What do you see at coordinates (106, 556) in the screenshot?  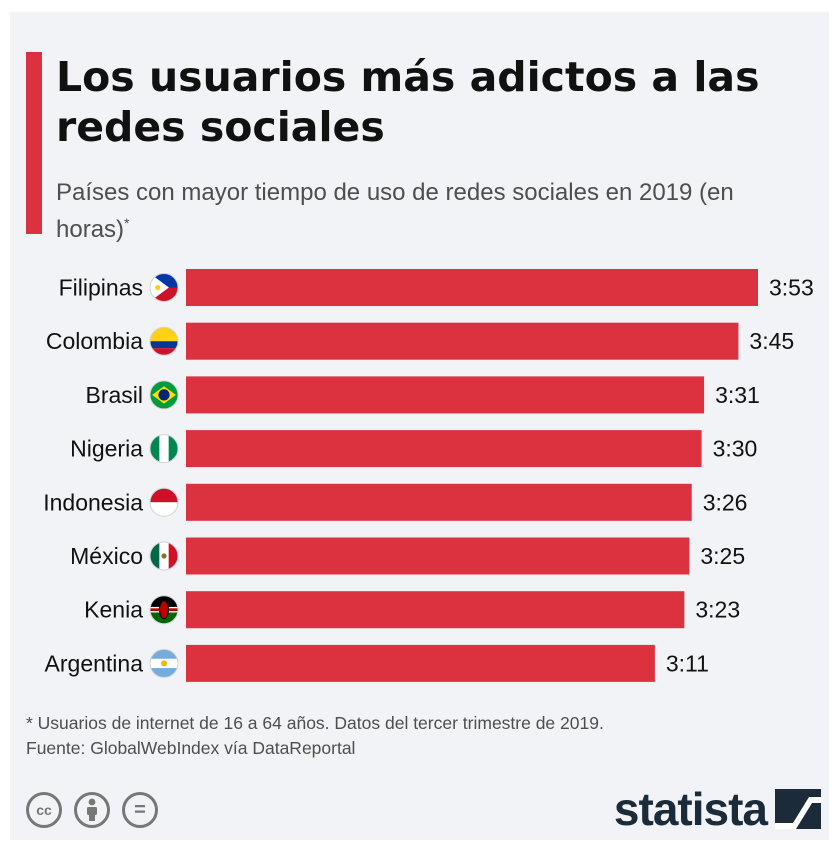 I see `category-label: México` at bounding box center [106, 556].